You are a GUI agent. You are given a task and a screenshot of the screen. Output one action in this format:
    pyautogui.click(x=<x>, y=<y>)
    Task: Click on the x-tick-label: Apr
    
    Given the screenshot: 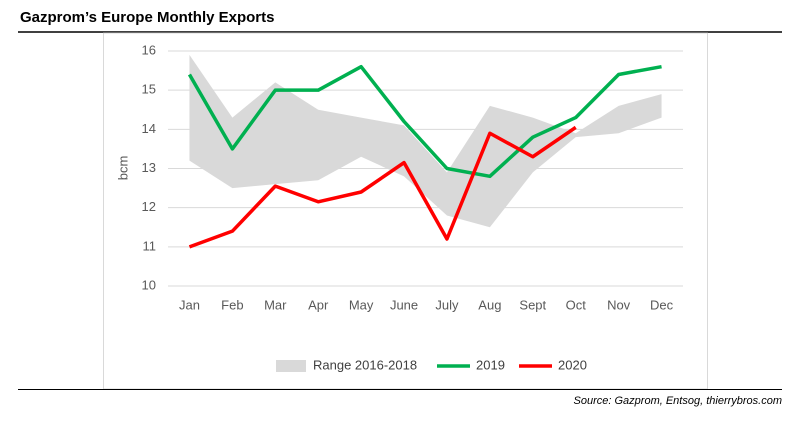 What is the action you would take?
    pyautogui.click(x=318, y=304)
    